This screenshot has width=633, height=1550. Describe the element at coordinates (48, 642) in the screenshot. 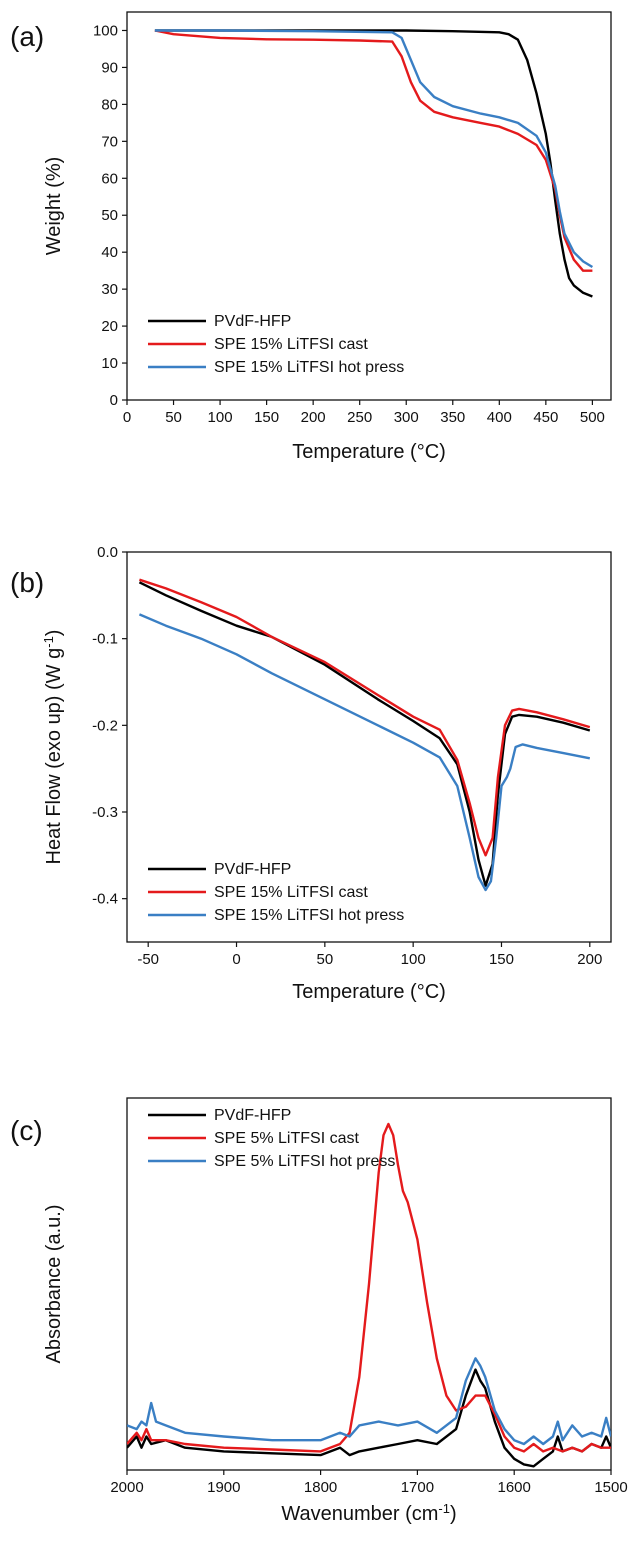

I see `y-axis-label-sup: -1` at that location.